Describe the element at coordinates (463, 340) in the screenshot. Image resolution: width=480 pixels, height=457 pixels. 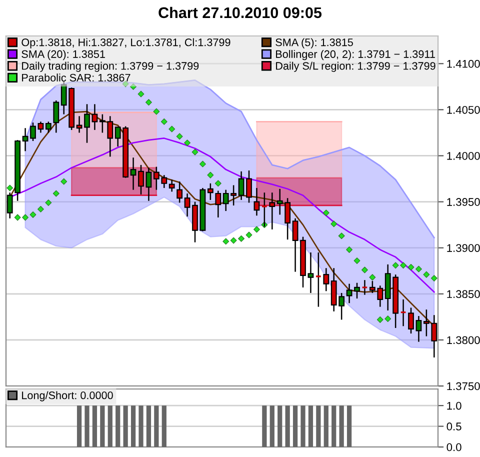
I see `y-tick-label: 1.3800` at that location.